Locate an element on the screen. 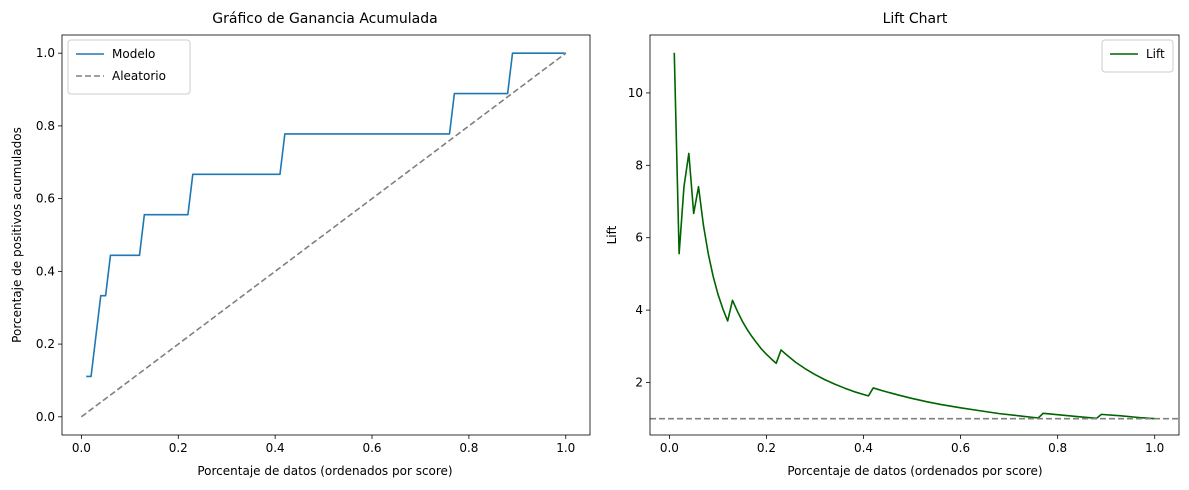 Image resolution: width=1189 pixels, height=490 pixels. lift-chart-legend-label-lift: Lift is located at coordinates (1155, 54).